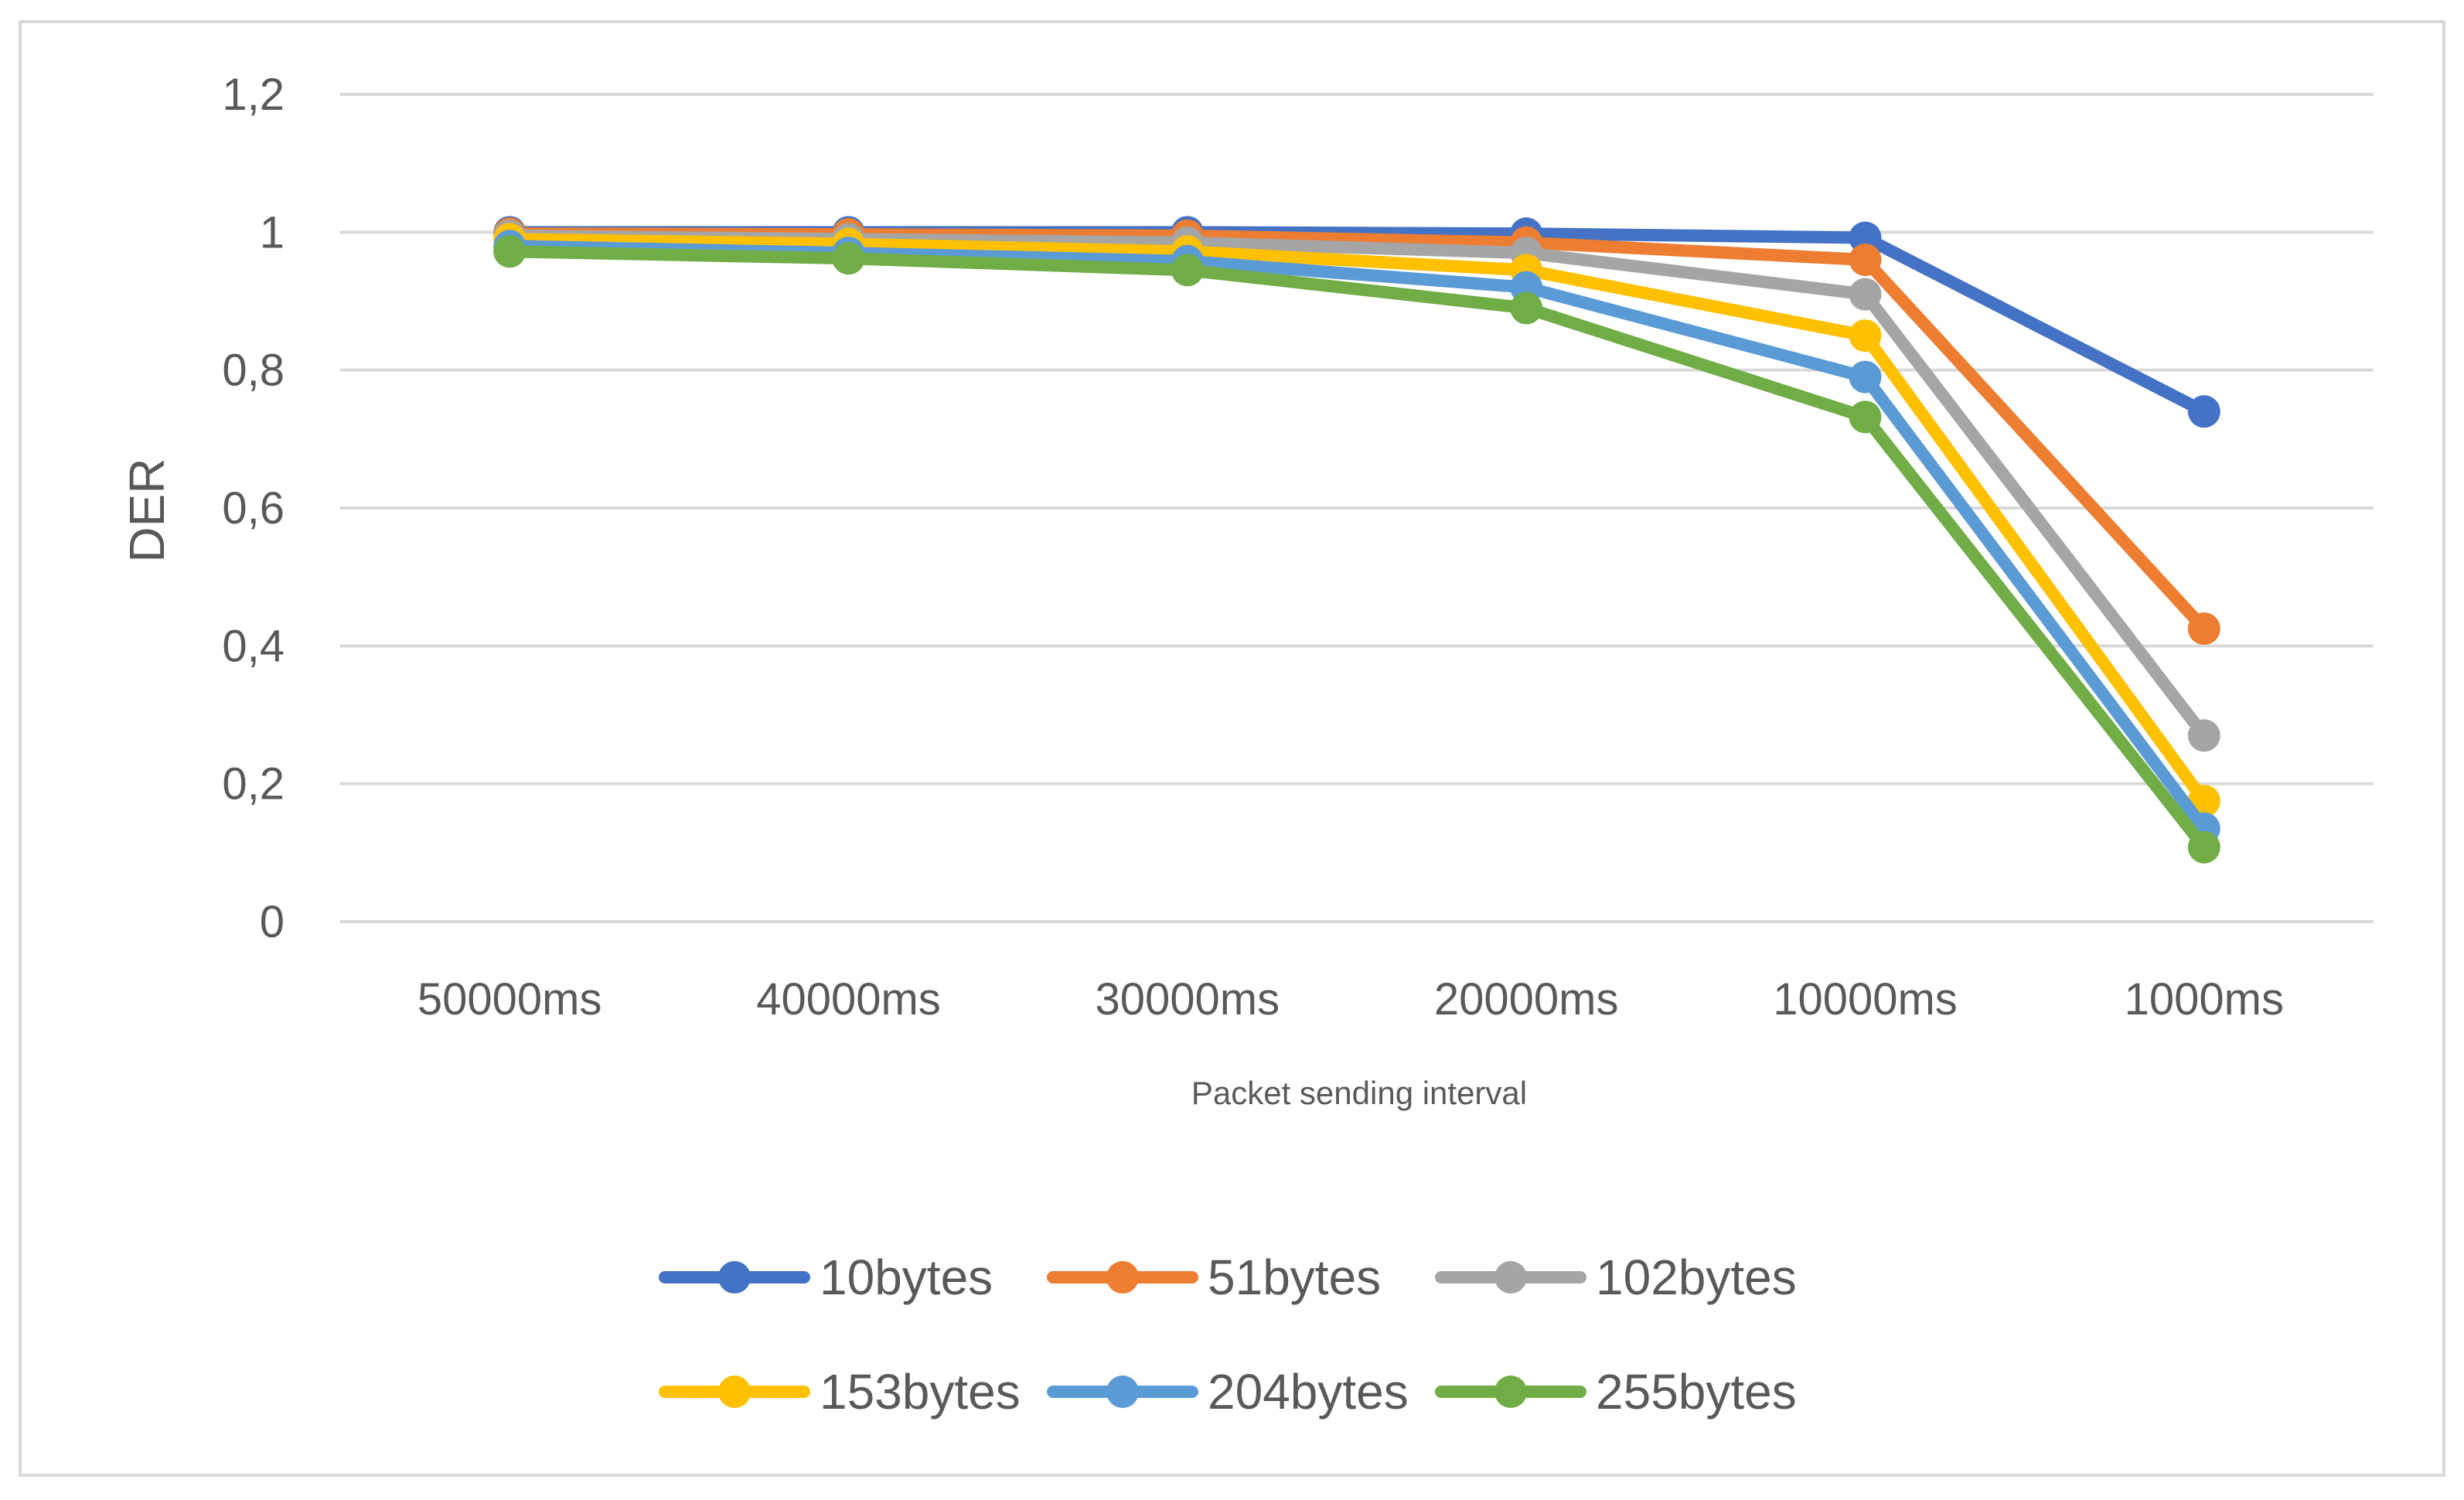 The height and width of the screenshot is (1500, 2464). What do you see at coordinates (253, 95) in the screenshot?
I see `y-tick-label: 1,2` at bounding box center [253, 95].